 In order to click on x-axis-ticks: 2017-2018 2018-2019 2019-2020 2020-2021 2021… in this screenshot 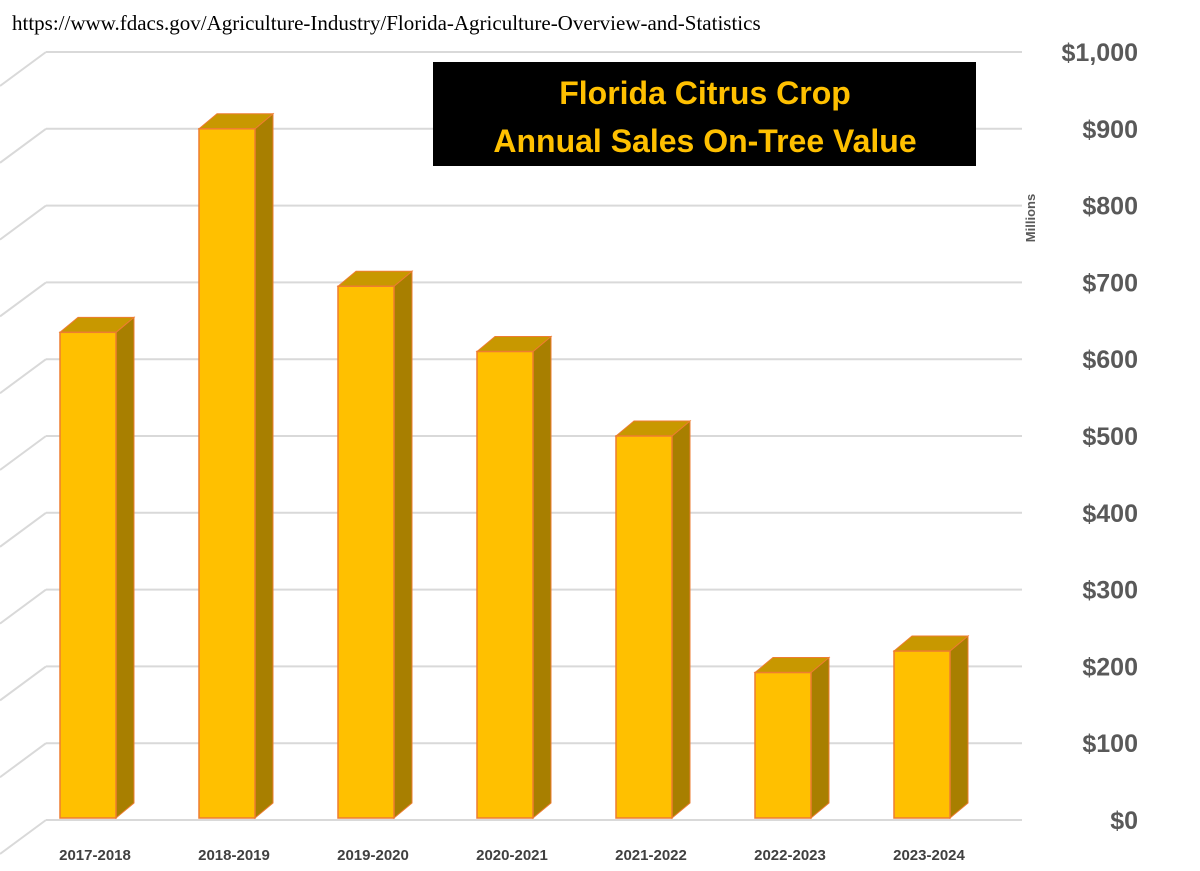, I will do `click(512, 855)`.